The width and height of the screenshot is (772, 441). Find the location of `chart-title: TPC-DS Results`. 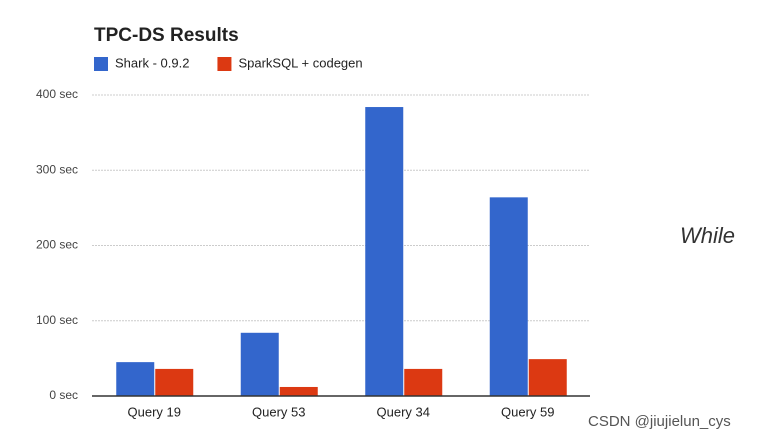

chart-title: TPC-DS Results is located at coordinates (166, 35).